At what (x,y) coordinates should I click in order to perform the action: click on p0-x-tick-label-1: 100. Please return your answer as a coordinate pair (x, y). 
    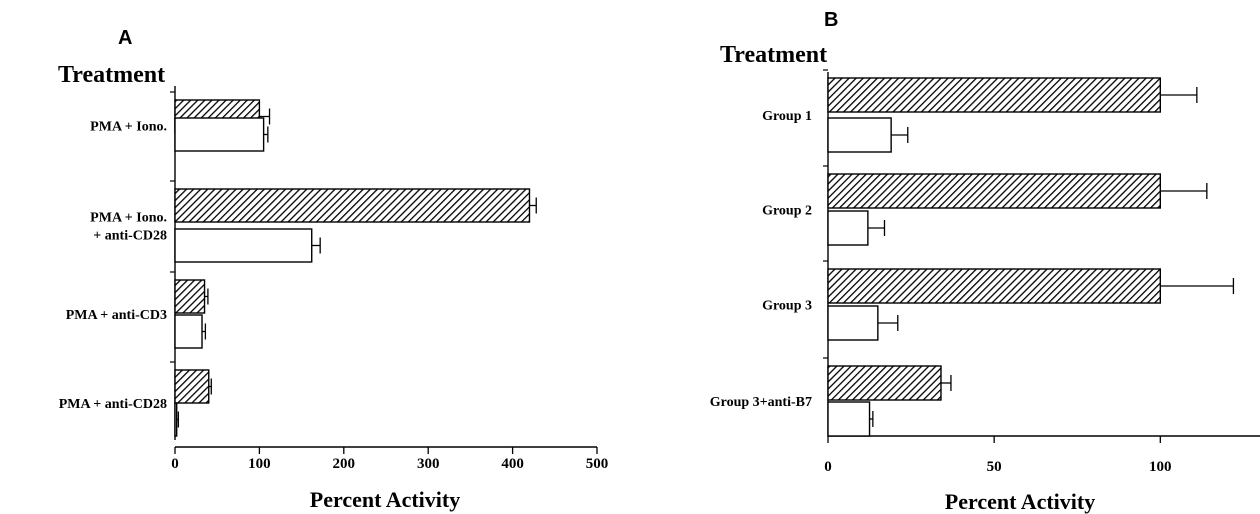
    Looking at the image, I should click on (259, 464).